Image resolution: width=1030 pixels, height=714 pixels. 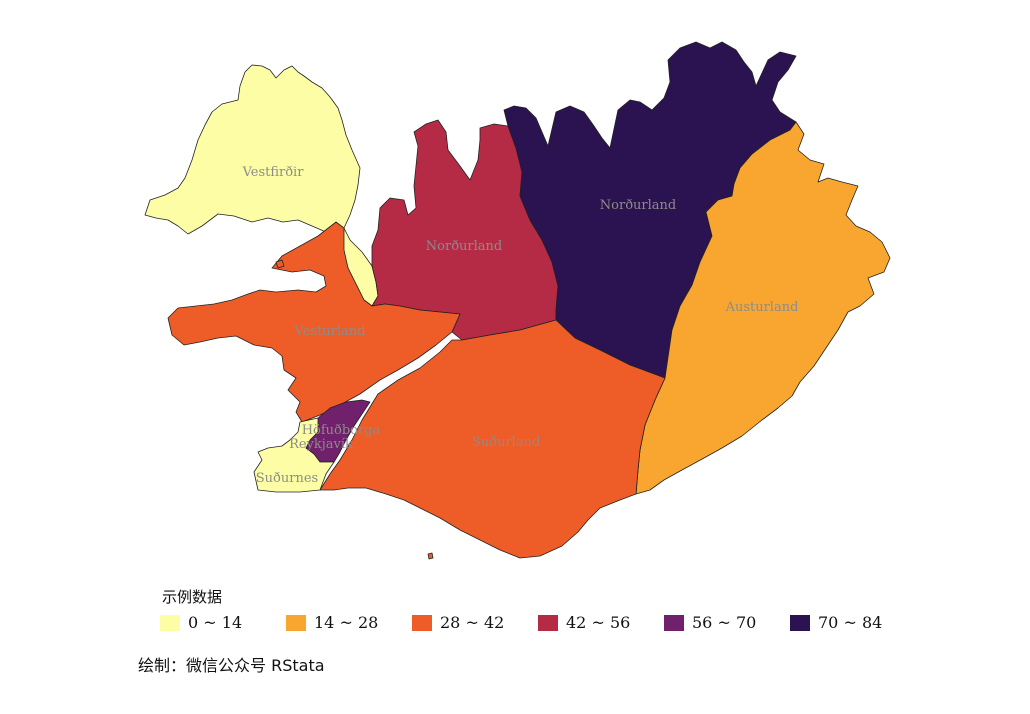 What do you see at coordinates (273, 172) in the screenshot?
I see `label-vestfirdir: Vestfirðir` at bounding box center [273, 172].